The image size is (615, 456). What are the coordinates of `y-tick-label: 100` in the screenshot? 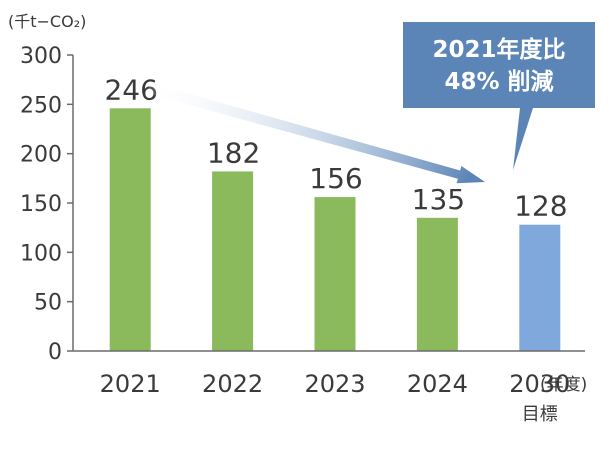 It's located at (41, 253).